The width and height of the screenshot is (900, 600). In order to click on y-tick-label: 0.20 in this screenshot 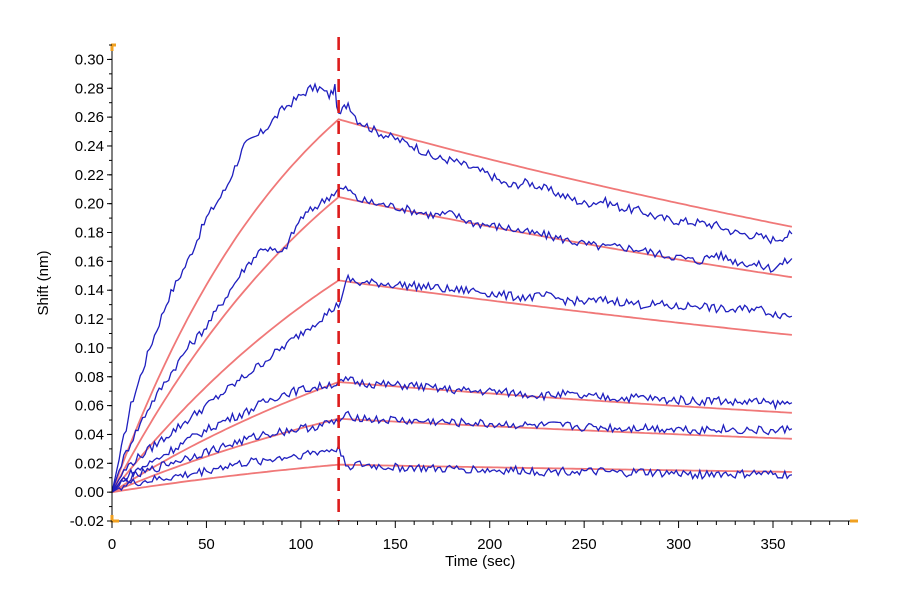, I will do `click(89, 204)`.